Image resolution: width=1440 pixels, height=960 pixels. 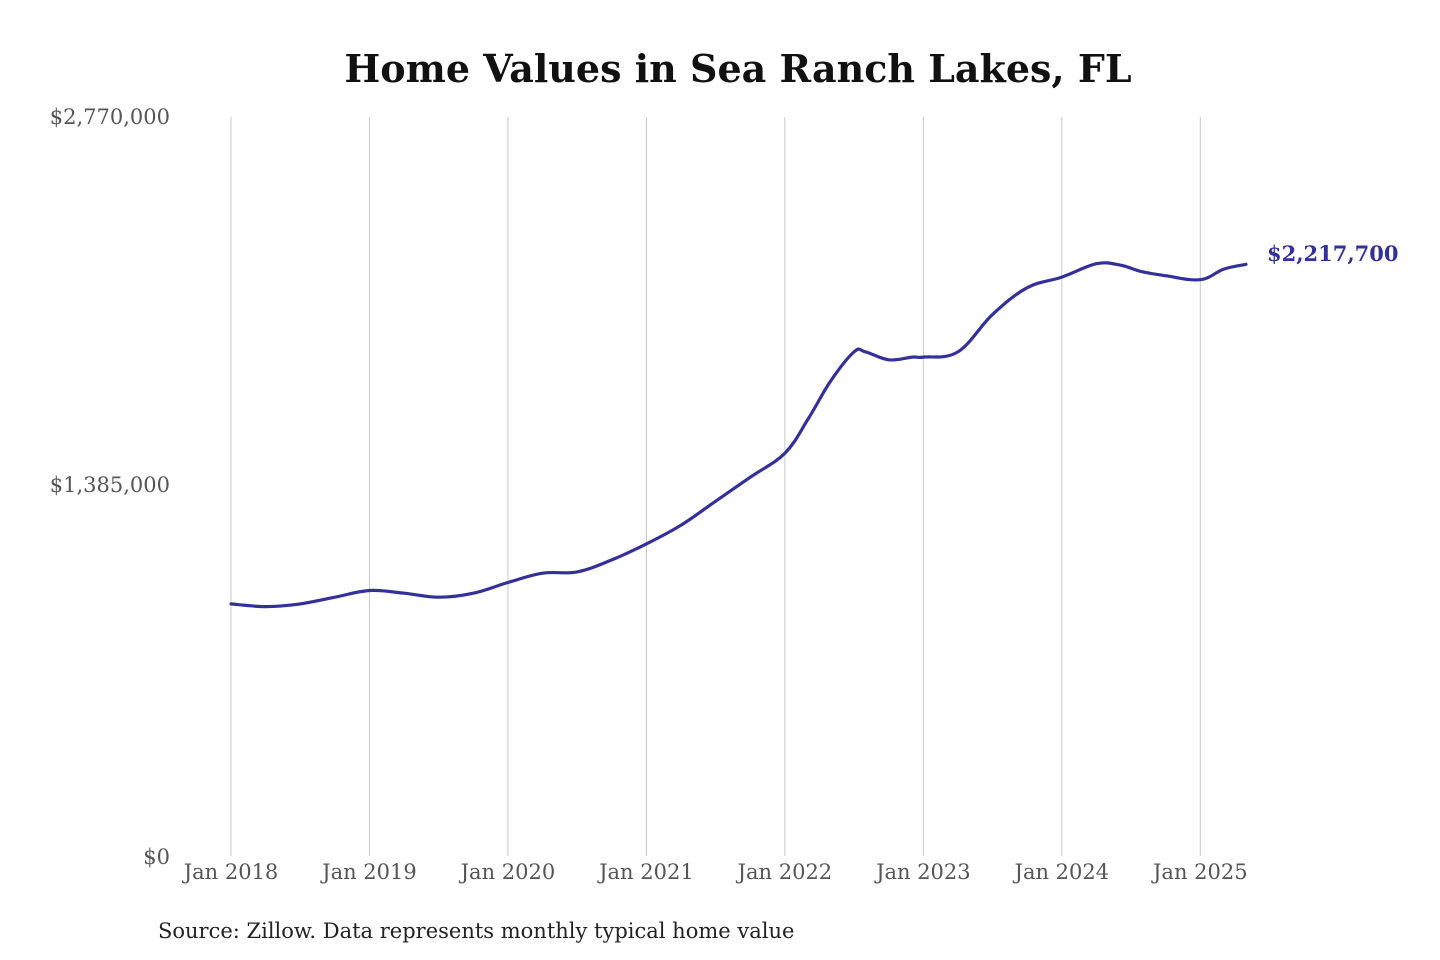 What do you see at coordinates (110, 117) in the screenshot?
I see `y-tick-label: $2,770,000` at bounding box center [110, 117].